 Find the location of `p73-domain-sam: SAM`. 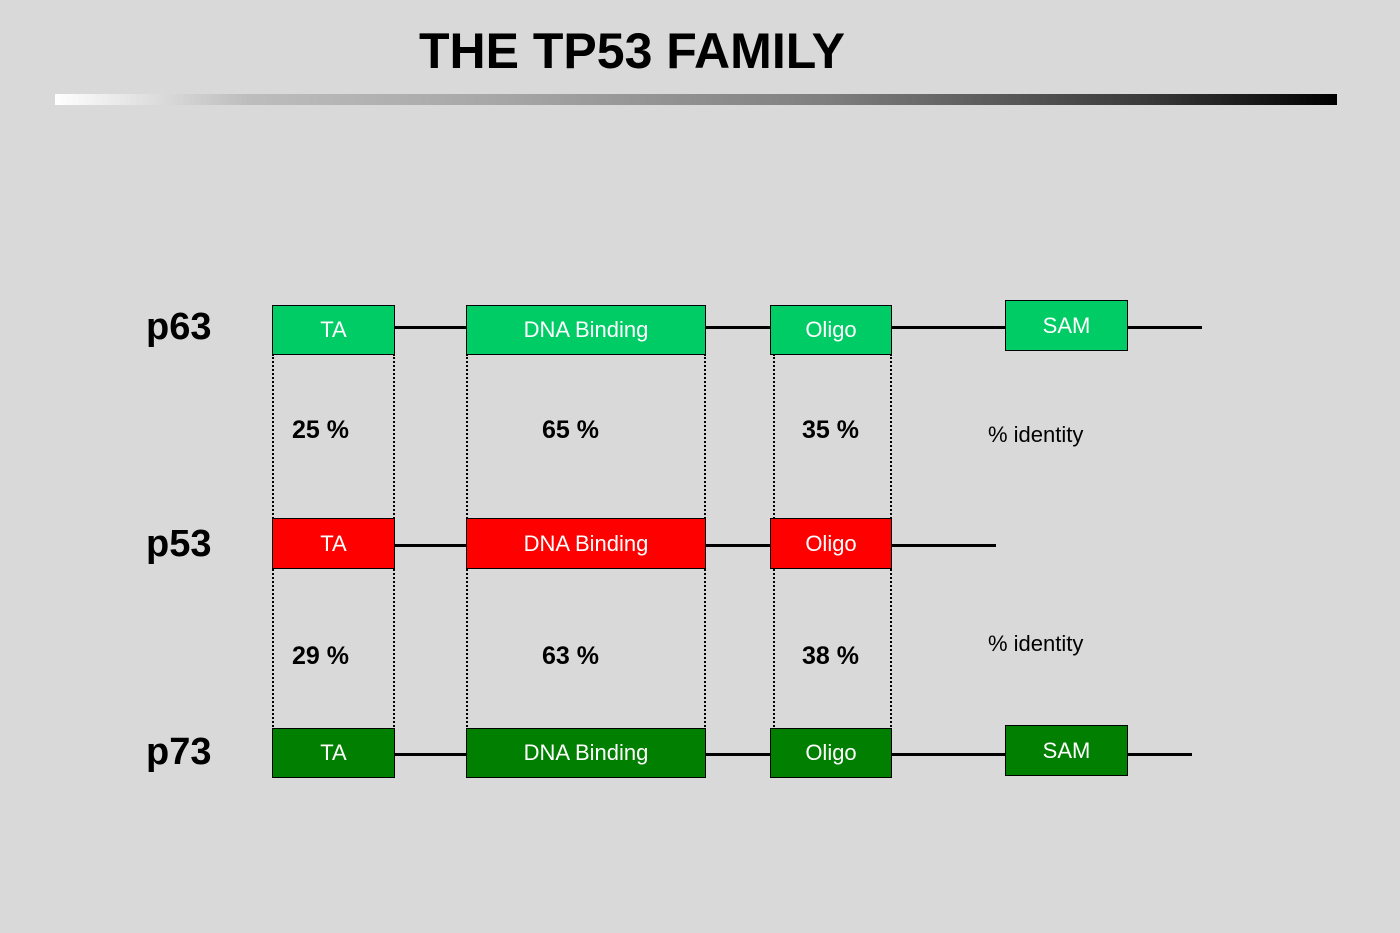

p73-domain-sam: SAM is located at coordinates (1066, 750).